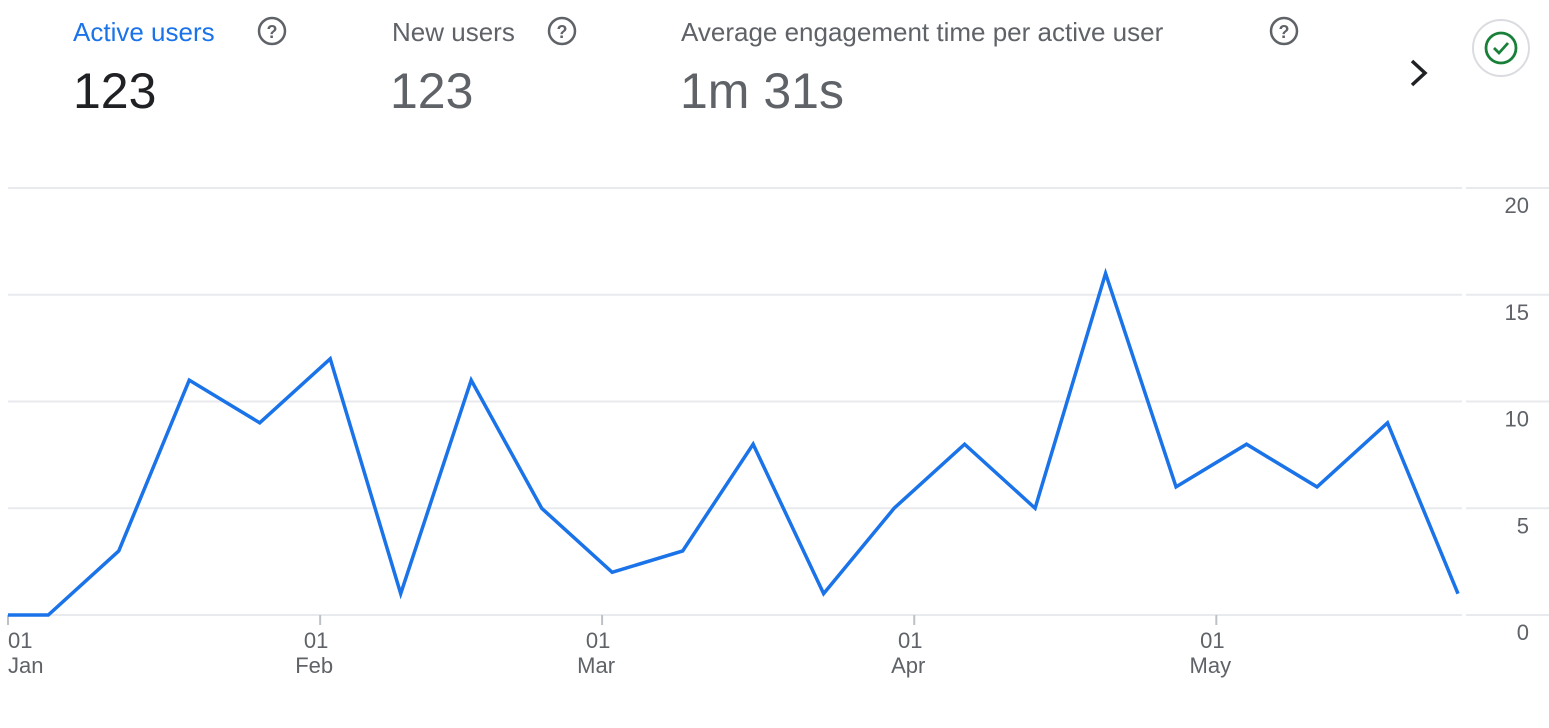  What do you see at coordinates (908, 665) in the screenshot?
I see `x-tick-label: Apr` at bounding box center [908, 665].